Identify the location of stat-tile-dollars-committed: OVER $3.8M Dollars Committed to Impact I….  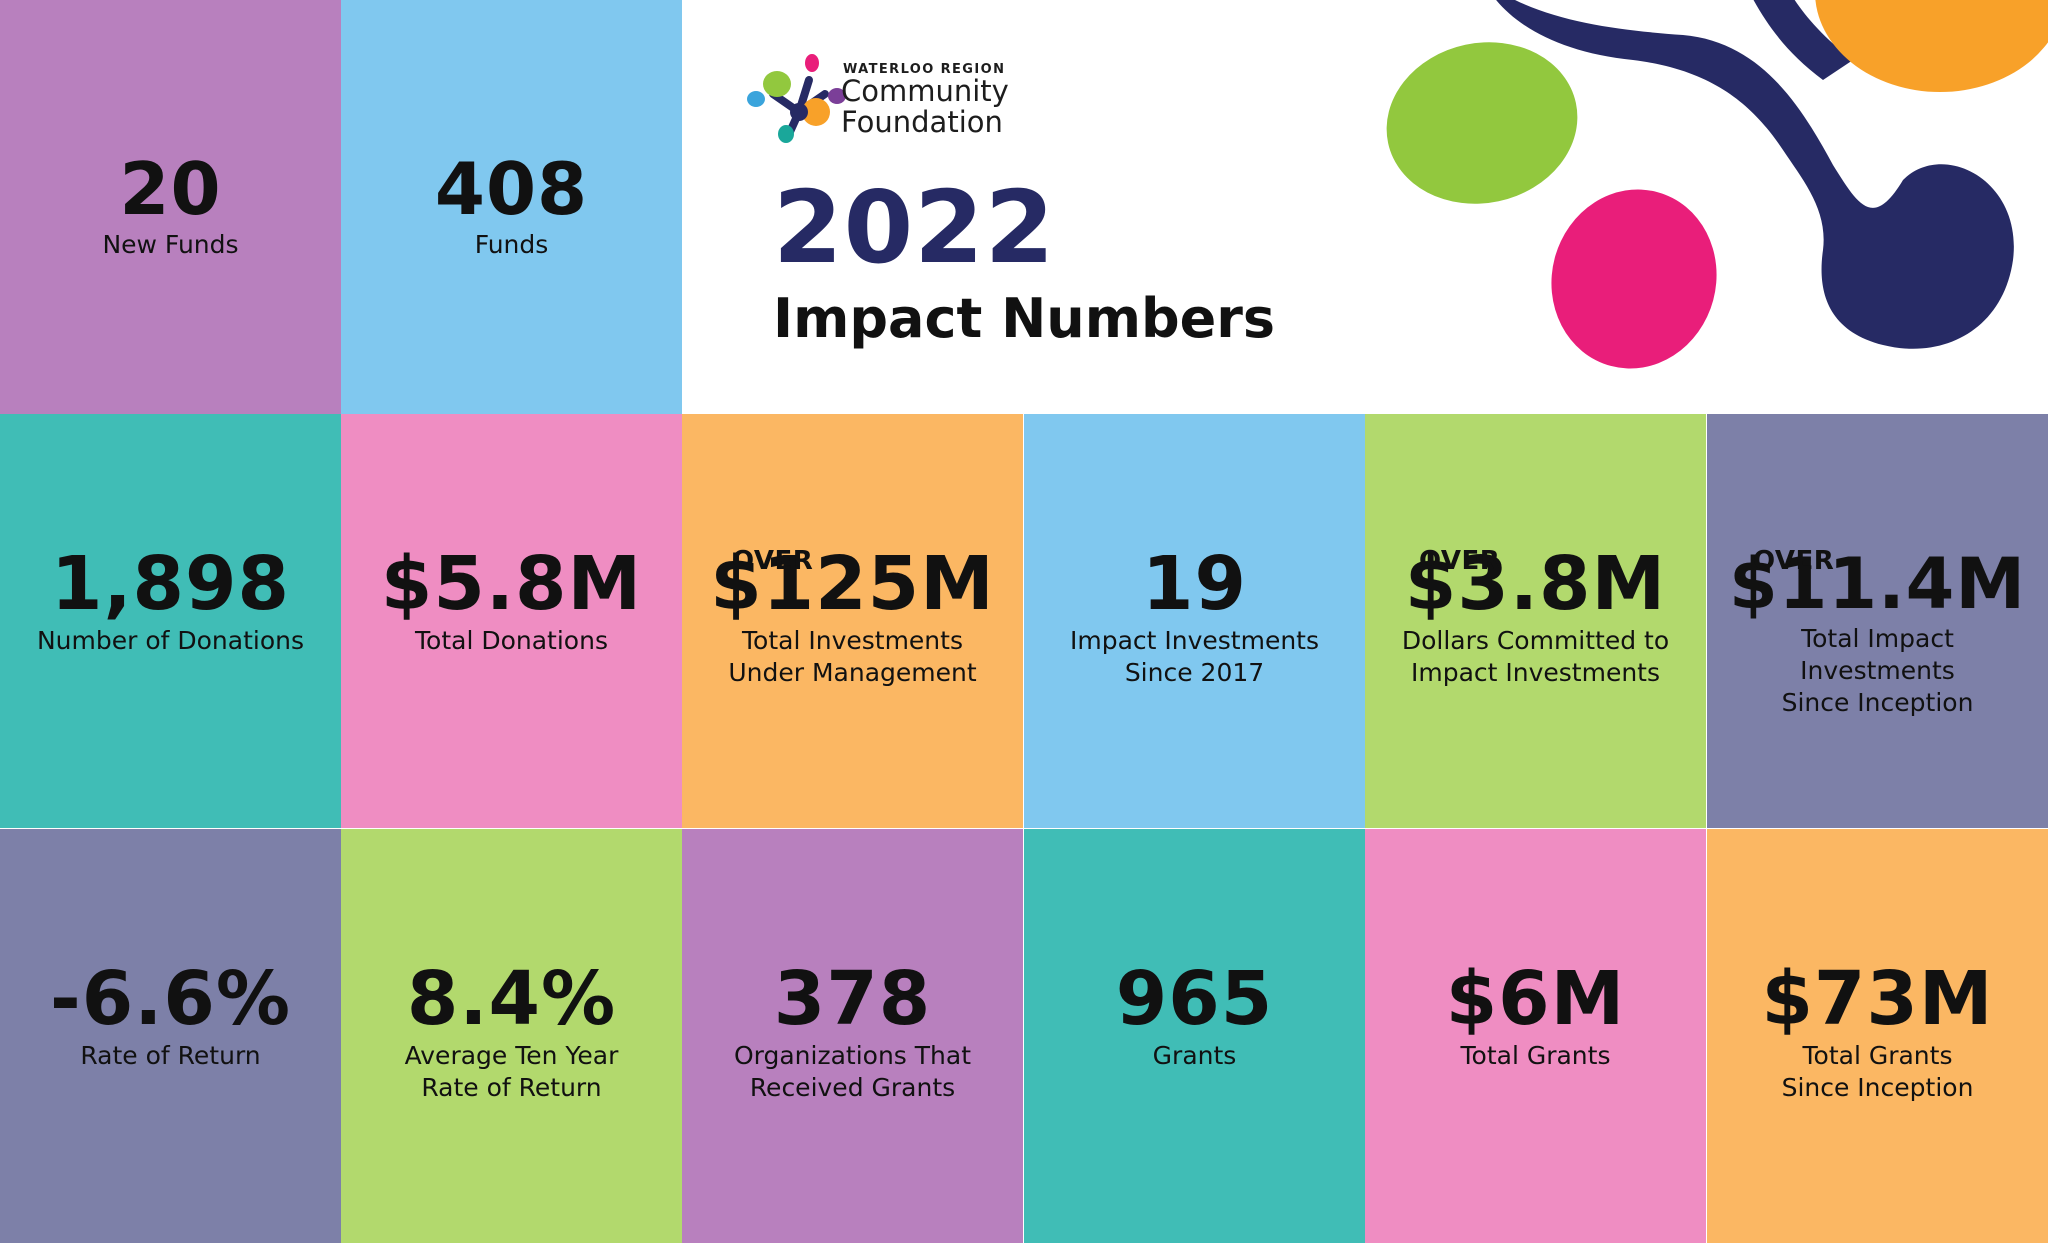
(1535, 621).